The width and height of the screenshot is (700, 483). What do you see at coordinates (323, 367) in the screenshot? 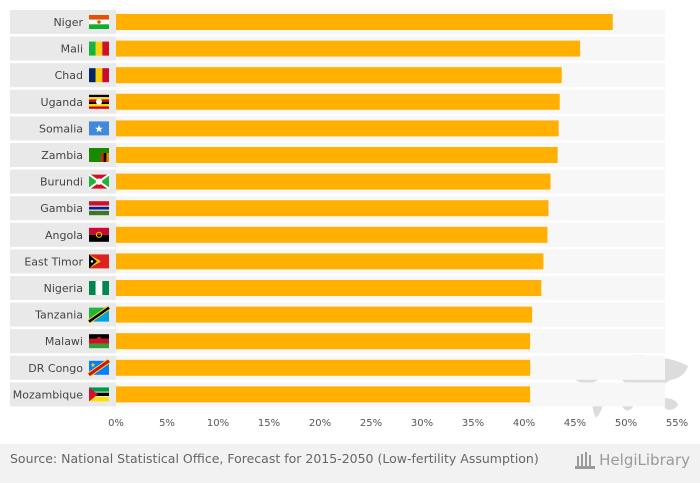
I see `bar-dr-congo` at bounding box center [323, 367].